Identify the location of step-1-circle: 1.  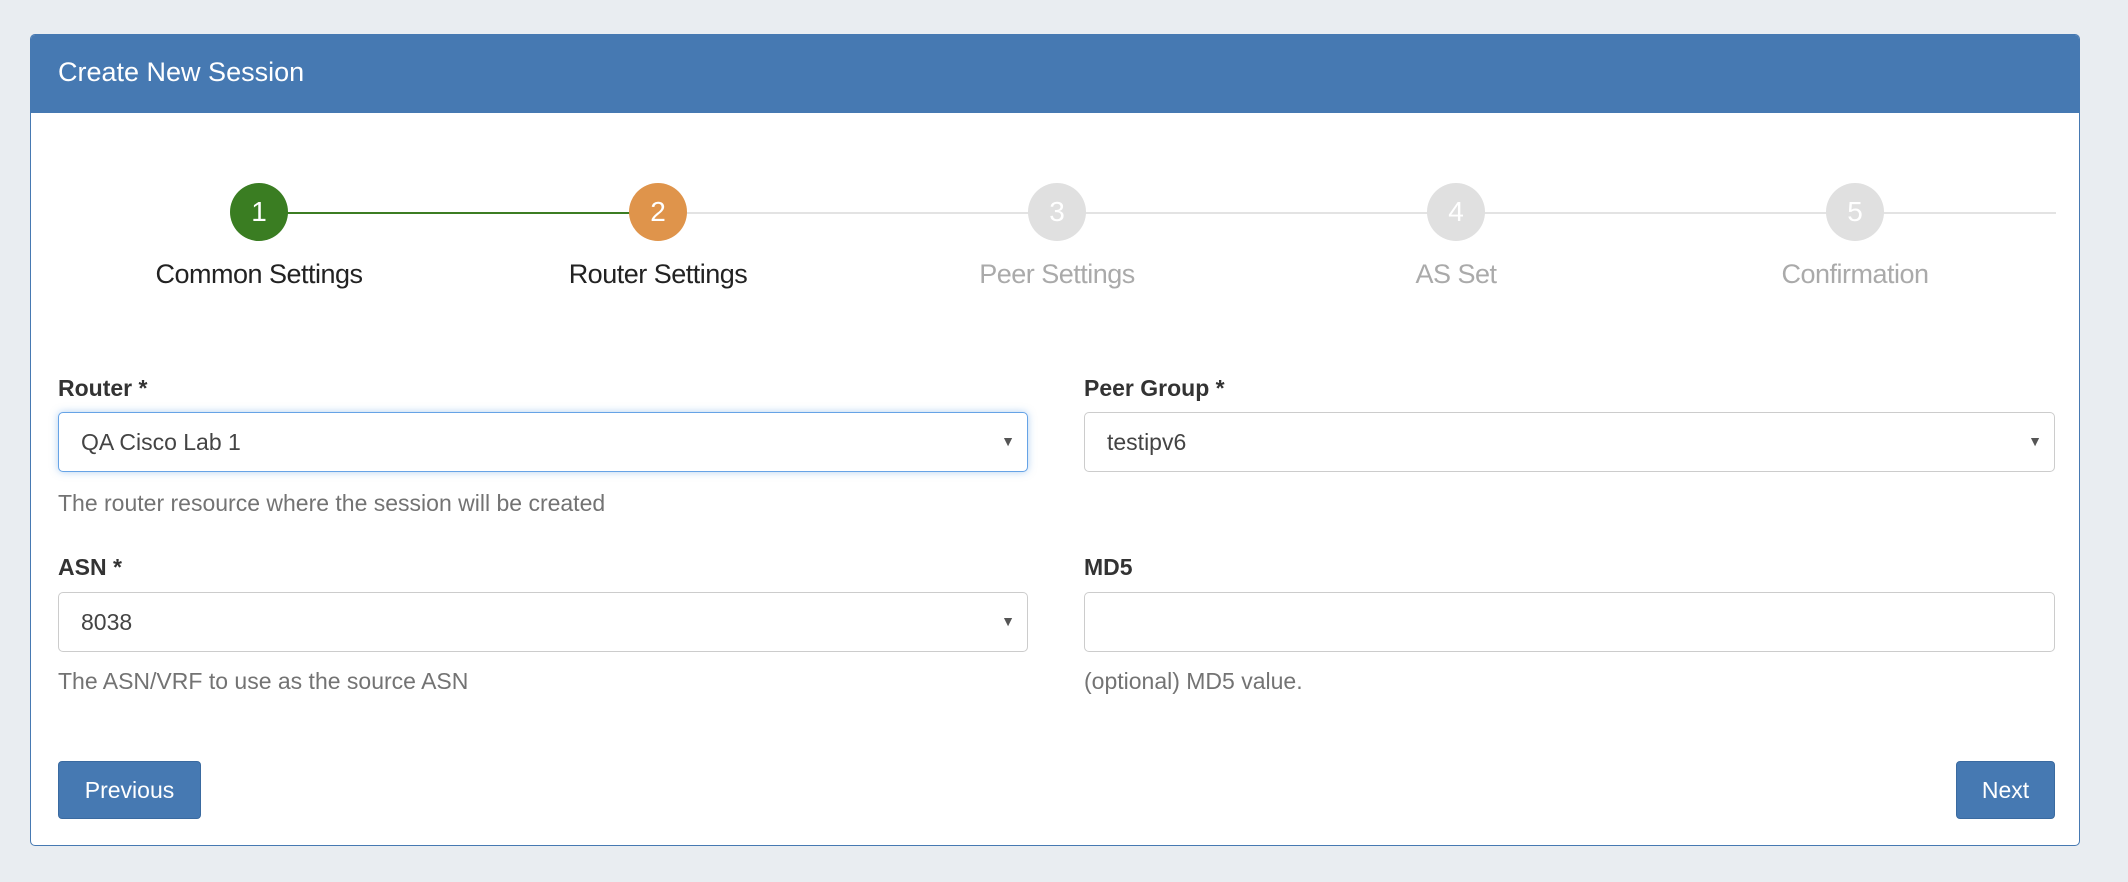
(259, 212).